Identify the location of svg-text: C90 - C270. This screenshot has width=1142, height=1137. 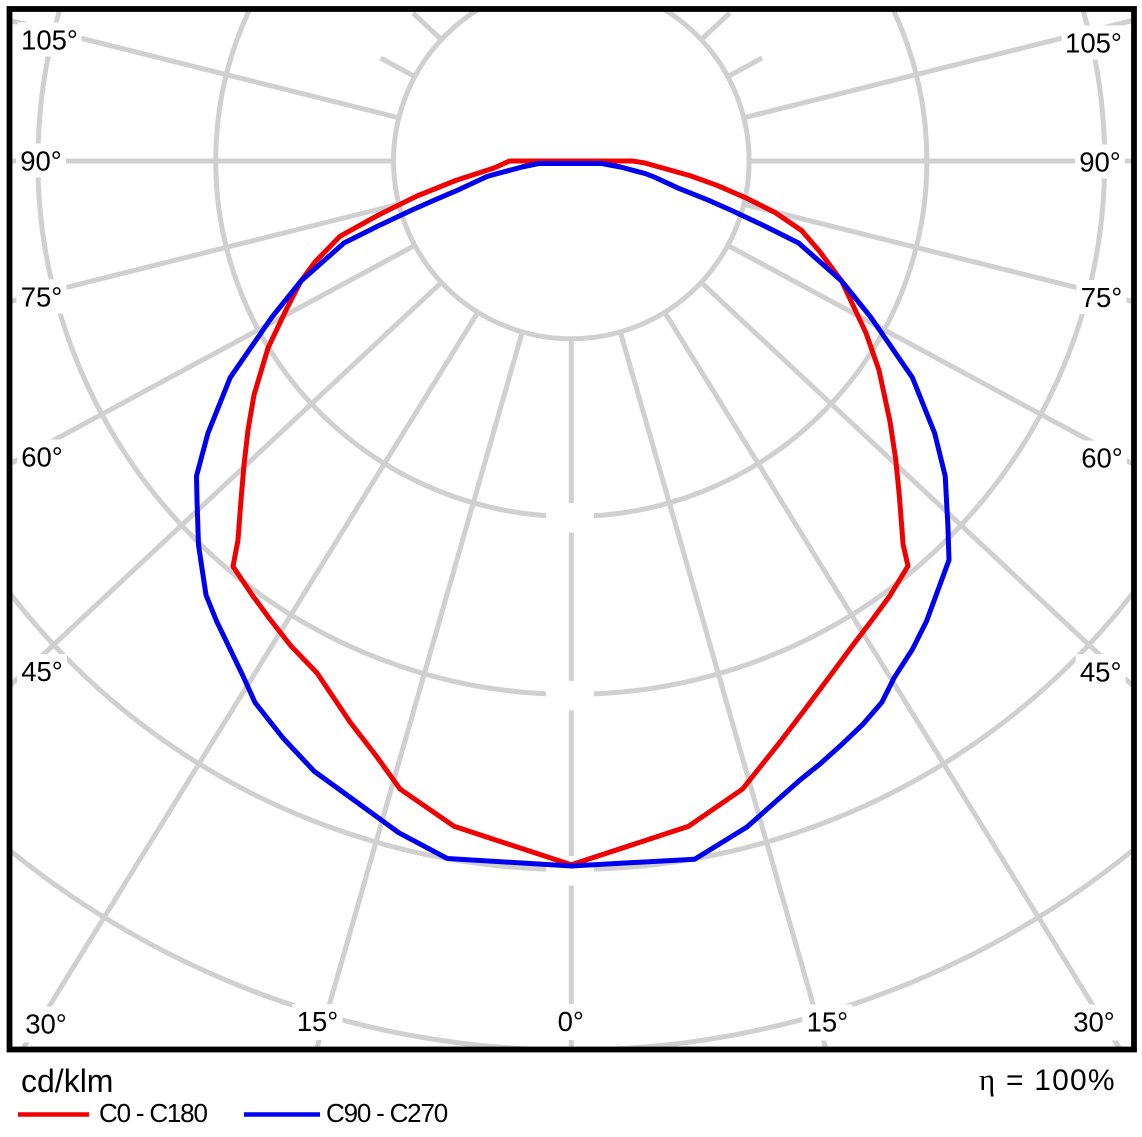
(387, 1113).